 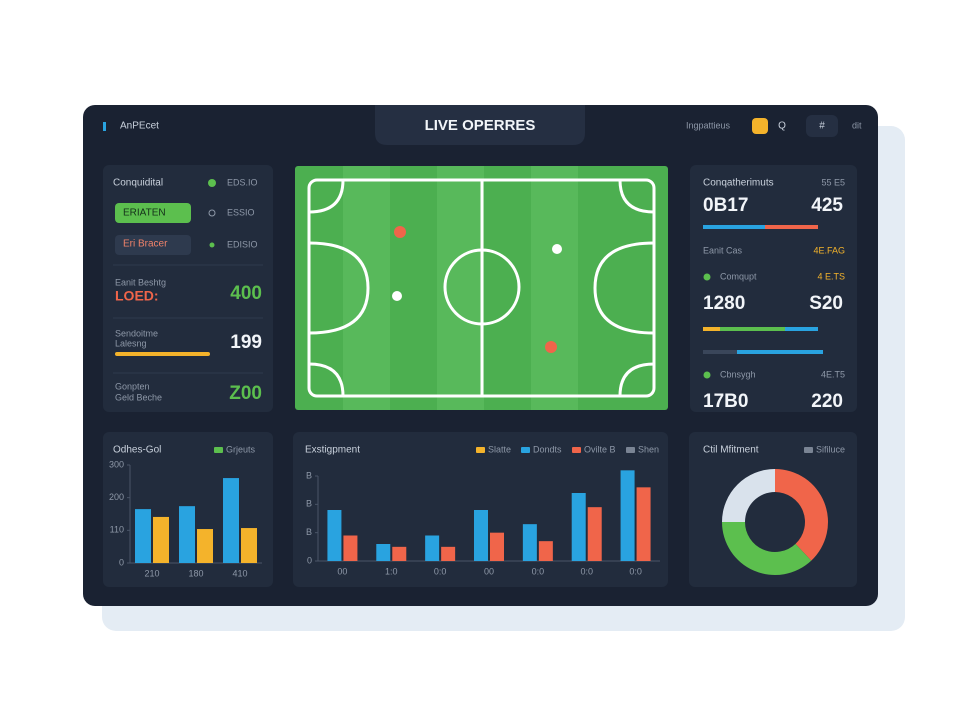 What do you see at coordinates (137, 296) in the screenshot?
I see `stat-sub: LOED:` at bounding box center [137, 296].